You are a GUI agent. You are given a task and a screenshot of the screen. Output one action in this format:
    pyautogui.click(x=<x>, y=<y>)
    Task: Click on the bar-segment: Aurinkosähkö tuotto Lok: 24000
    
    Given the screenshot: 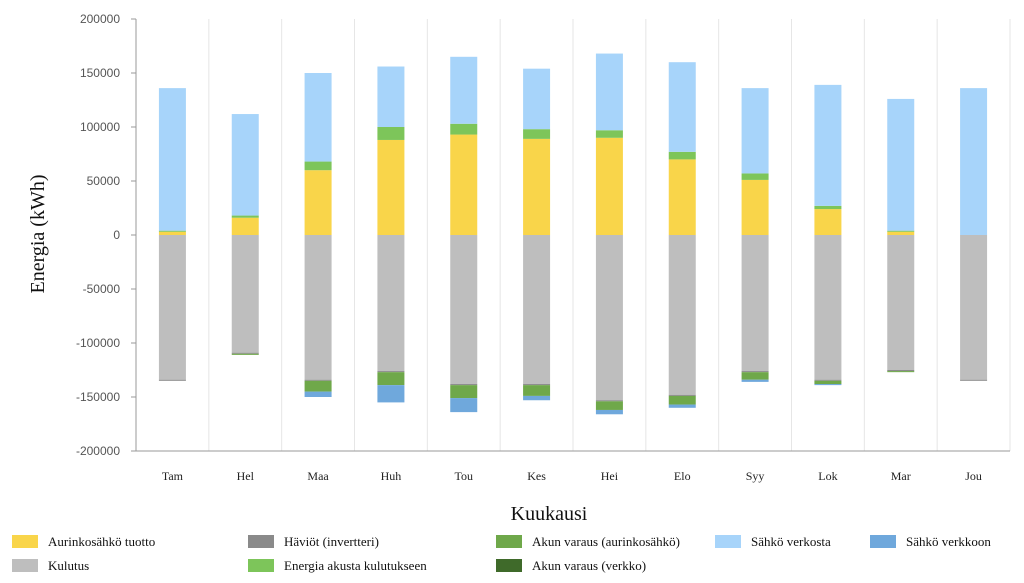 What is the action you would take?
    pyautogui.click(x=828, y=222)
    